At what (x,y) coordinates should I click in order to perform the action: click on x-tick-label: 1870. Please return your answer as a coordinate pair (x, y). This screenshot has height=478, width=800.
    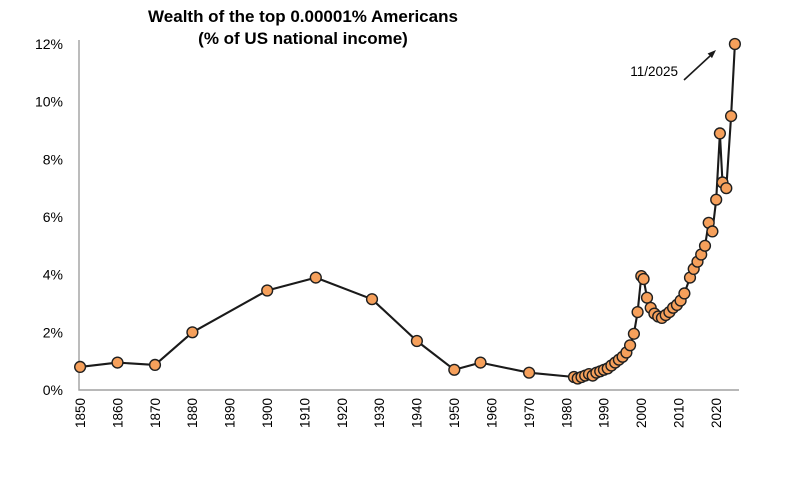
    Looking at the image, I should click on (155, 413).